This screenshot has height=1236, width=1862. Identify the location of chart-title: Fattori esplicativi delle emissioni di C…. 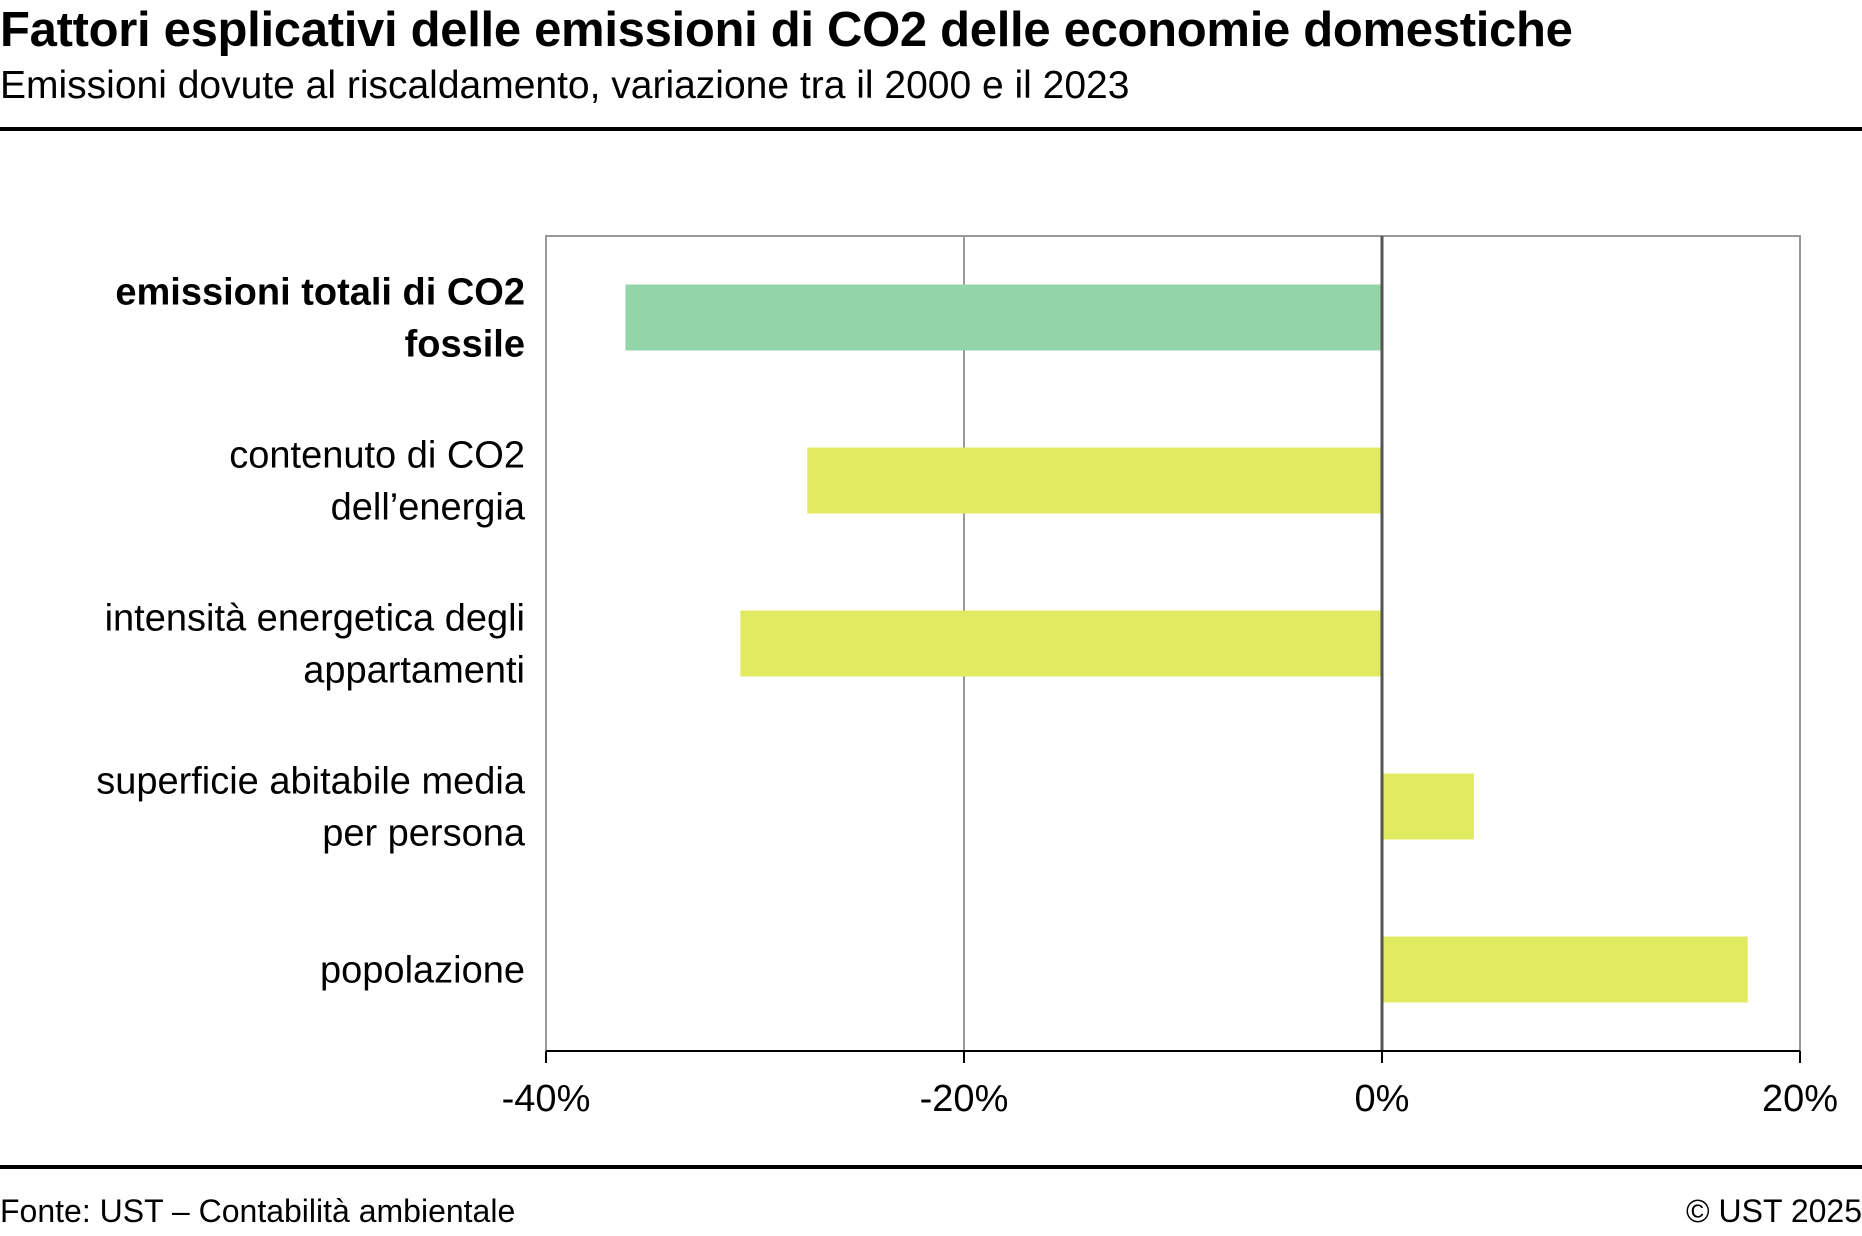
(786, 30).